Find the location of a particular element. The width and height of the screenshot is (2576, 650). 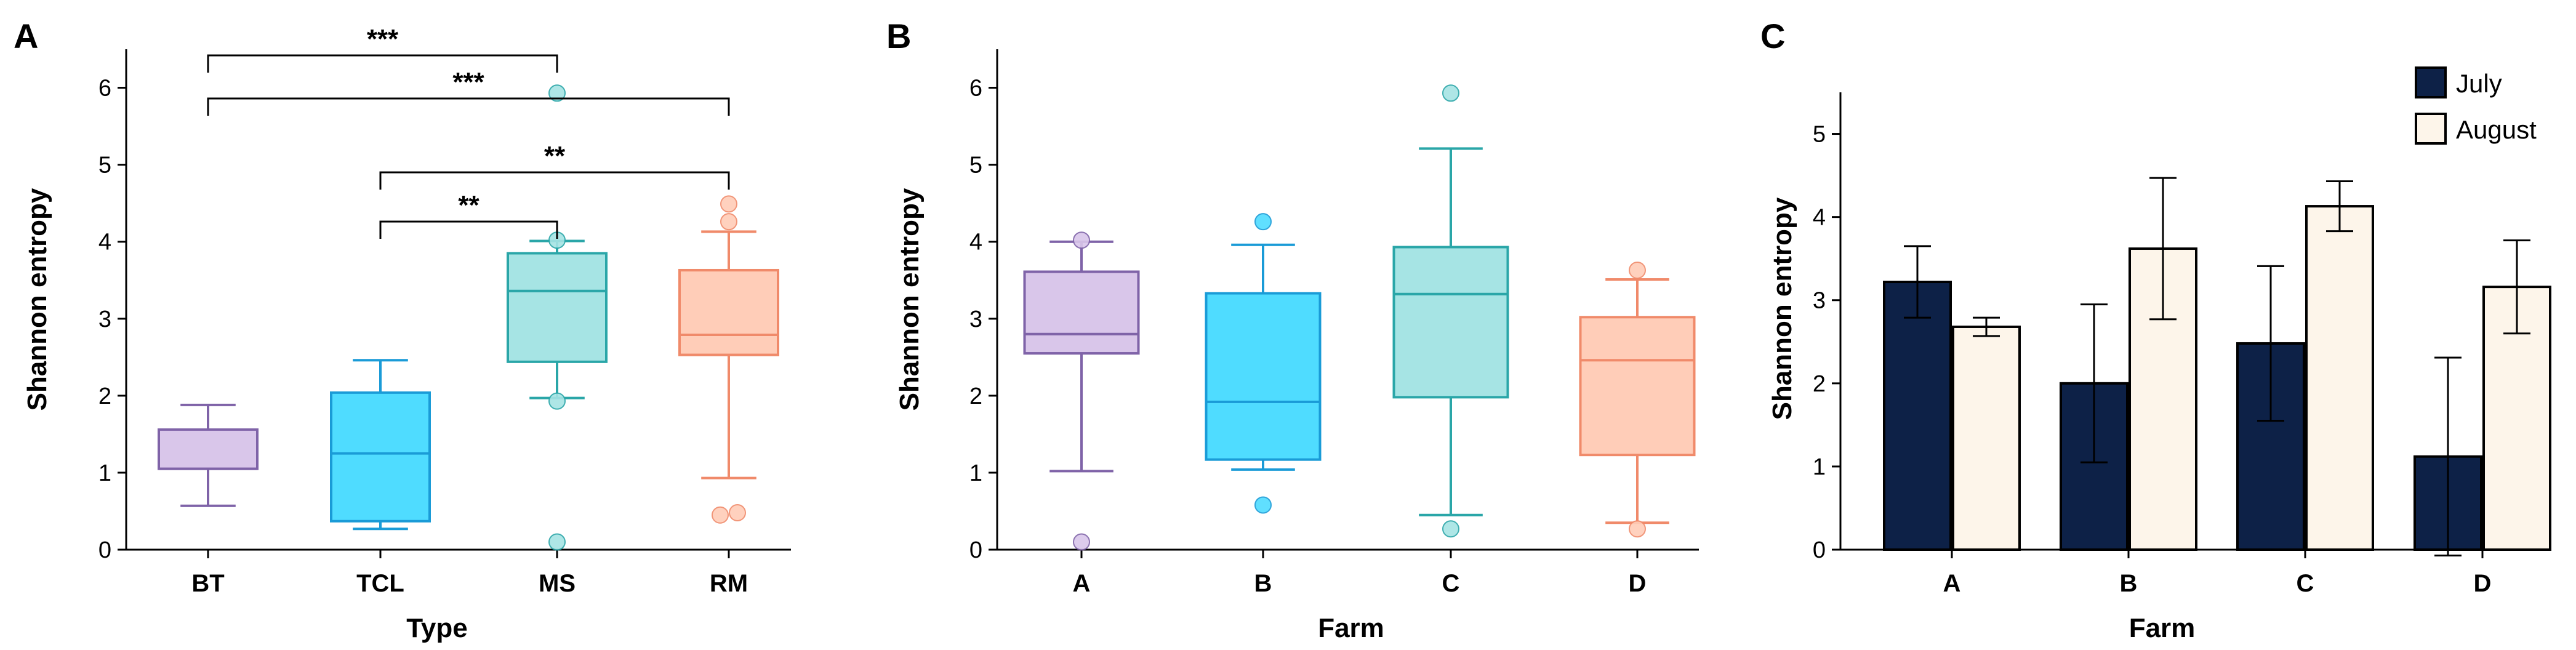

panel-letter: B is located at coordinates (898, 36).